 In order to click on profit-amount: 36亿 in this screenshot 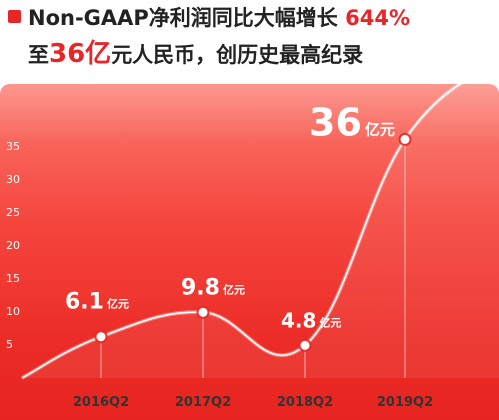, I will do `click(80, 54)`.